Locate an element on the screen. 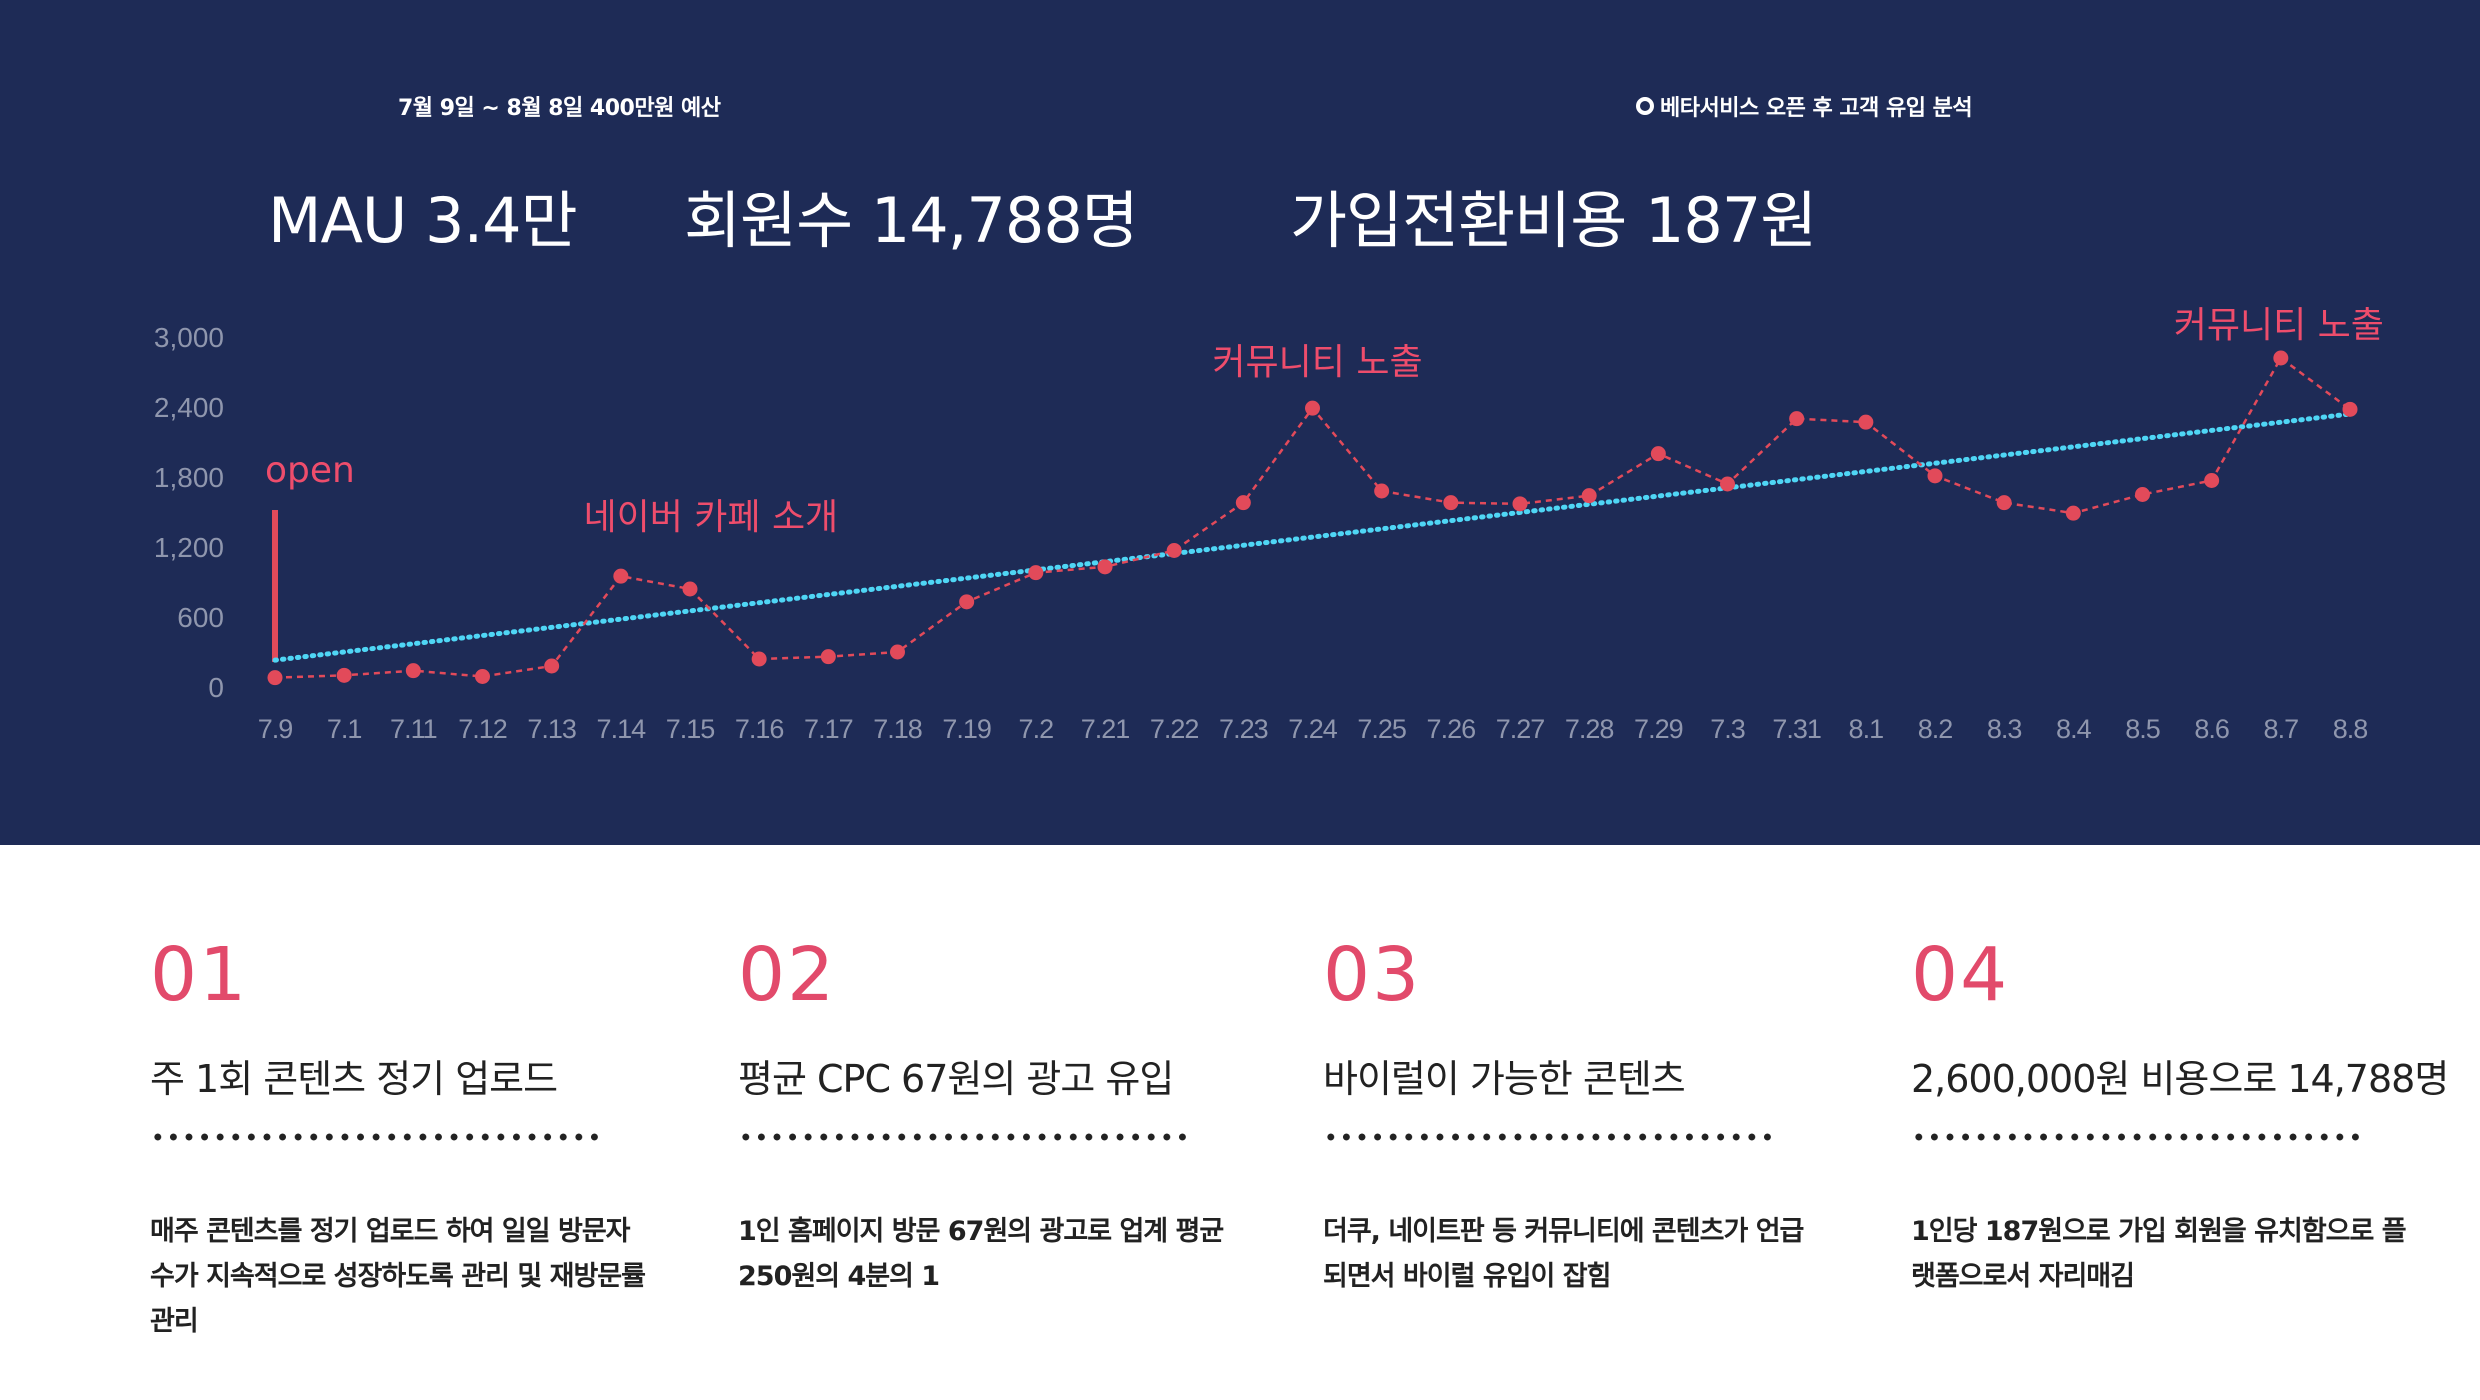 The height and width of the screenshot is (1400, 2480). x-tick-label: 7.18 is located at coordinates (897, 729).